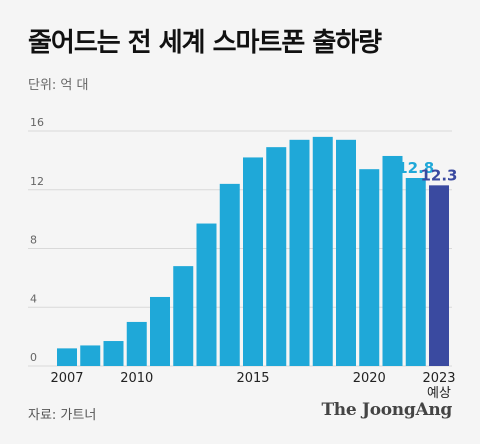 This screenshot has width=480, height=444. What do you see at coordinates (66, 378) in the screenshot?
I see `x-tick-label: 2007` at bounding box center [66, 378].